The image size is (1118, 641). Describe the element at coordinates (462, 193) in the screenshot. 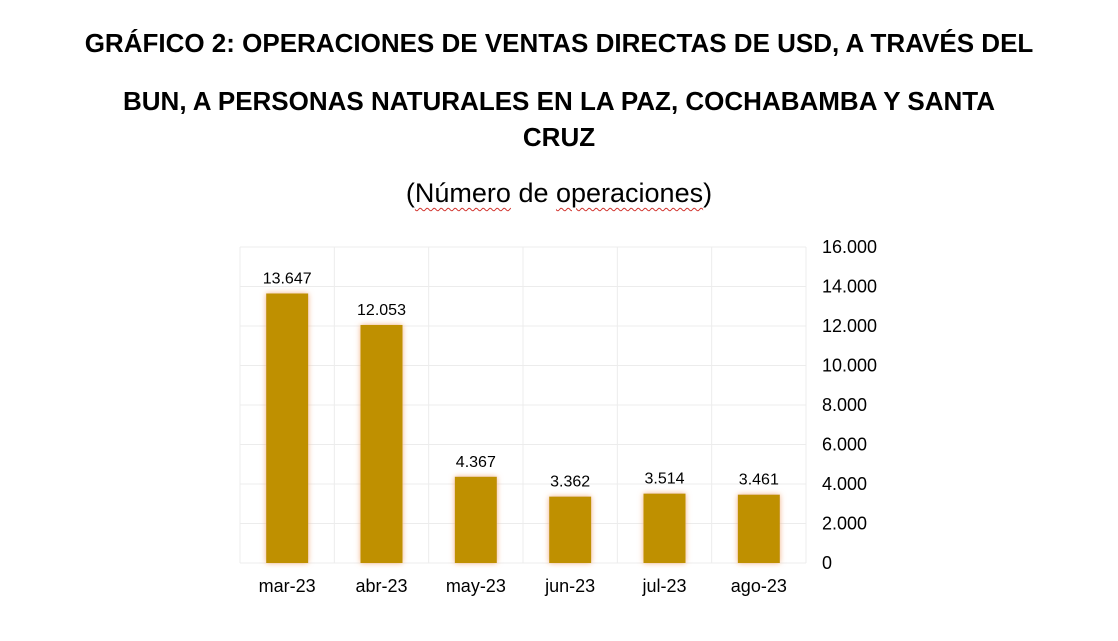

I see `subtitle-word-numero: Número` at that location.